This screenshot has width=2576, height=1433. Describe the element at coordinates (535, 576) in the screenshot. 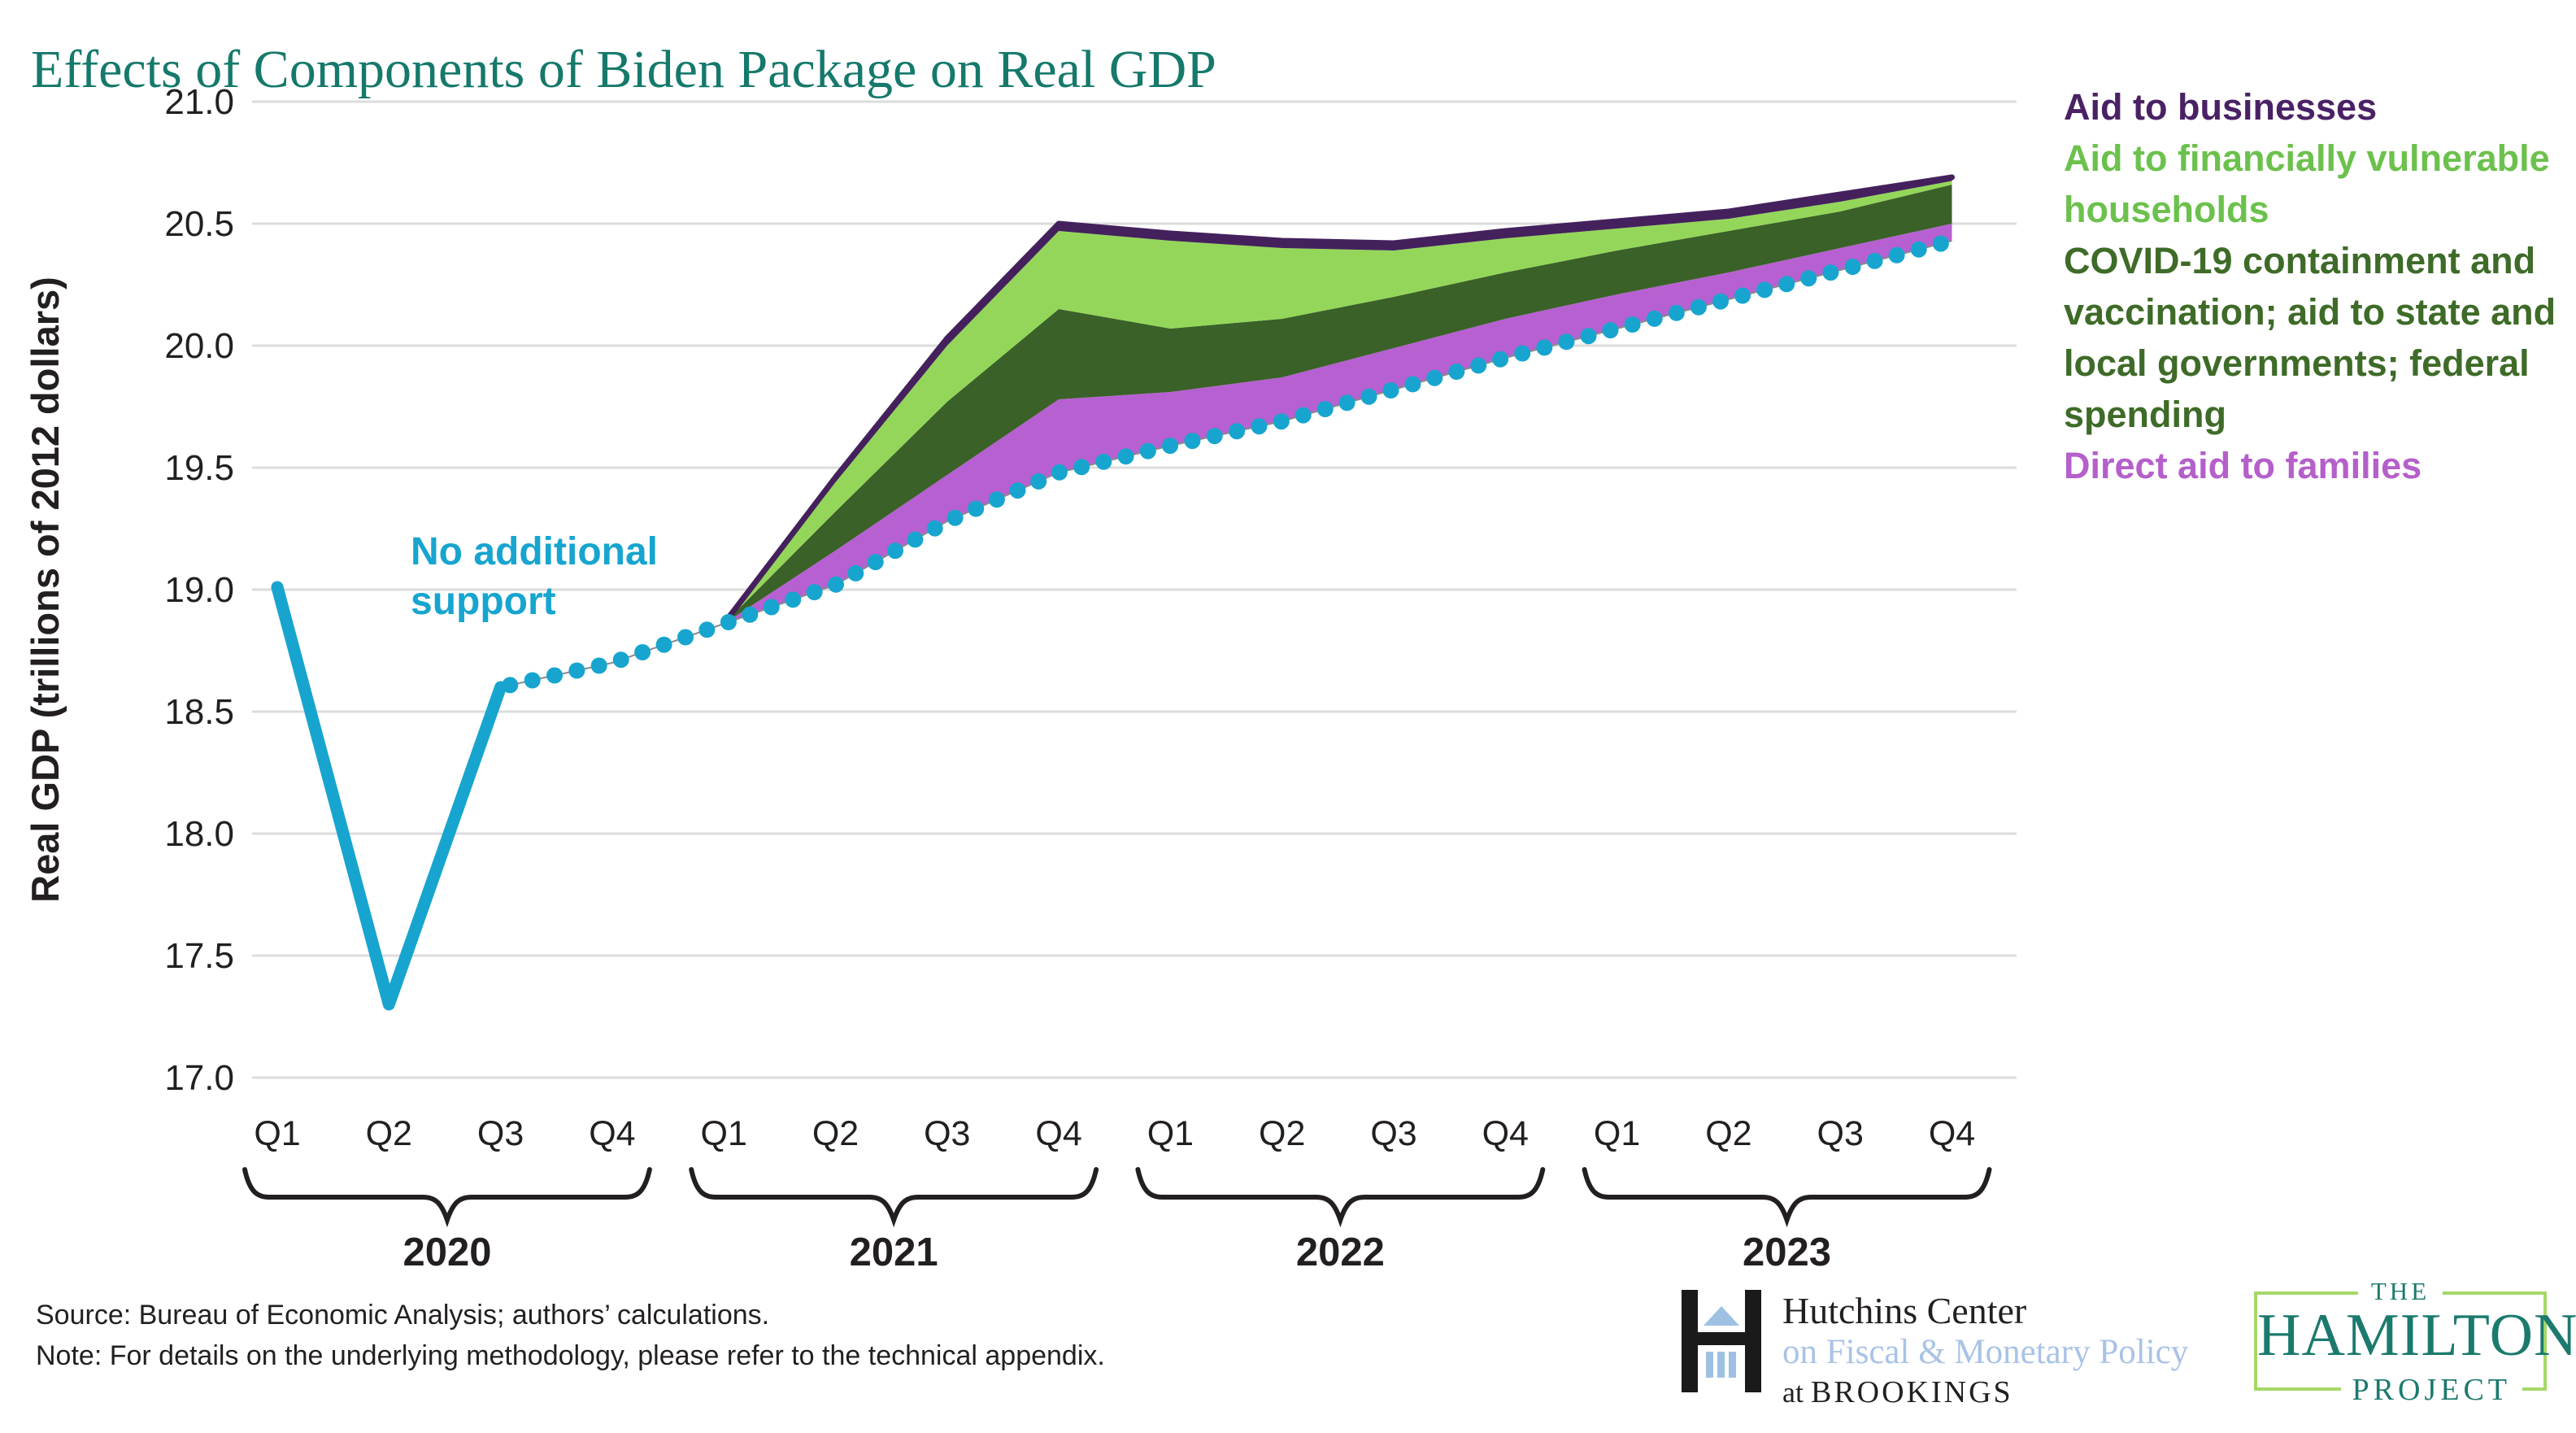

I see `no-additional-support-label: No additional support` at that location.